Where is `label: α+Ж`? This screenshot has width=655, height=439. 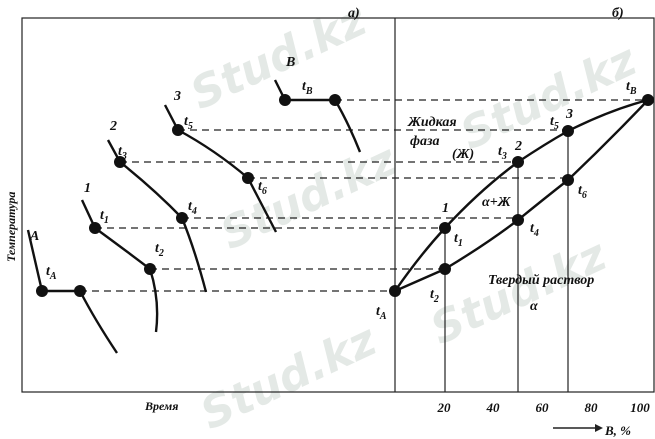 label: α+Ж is located at coordinates (497, 202).